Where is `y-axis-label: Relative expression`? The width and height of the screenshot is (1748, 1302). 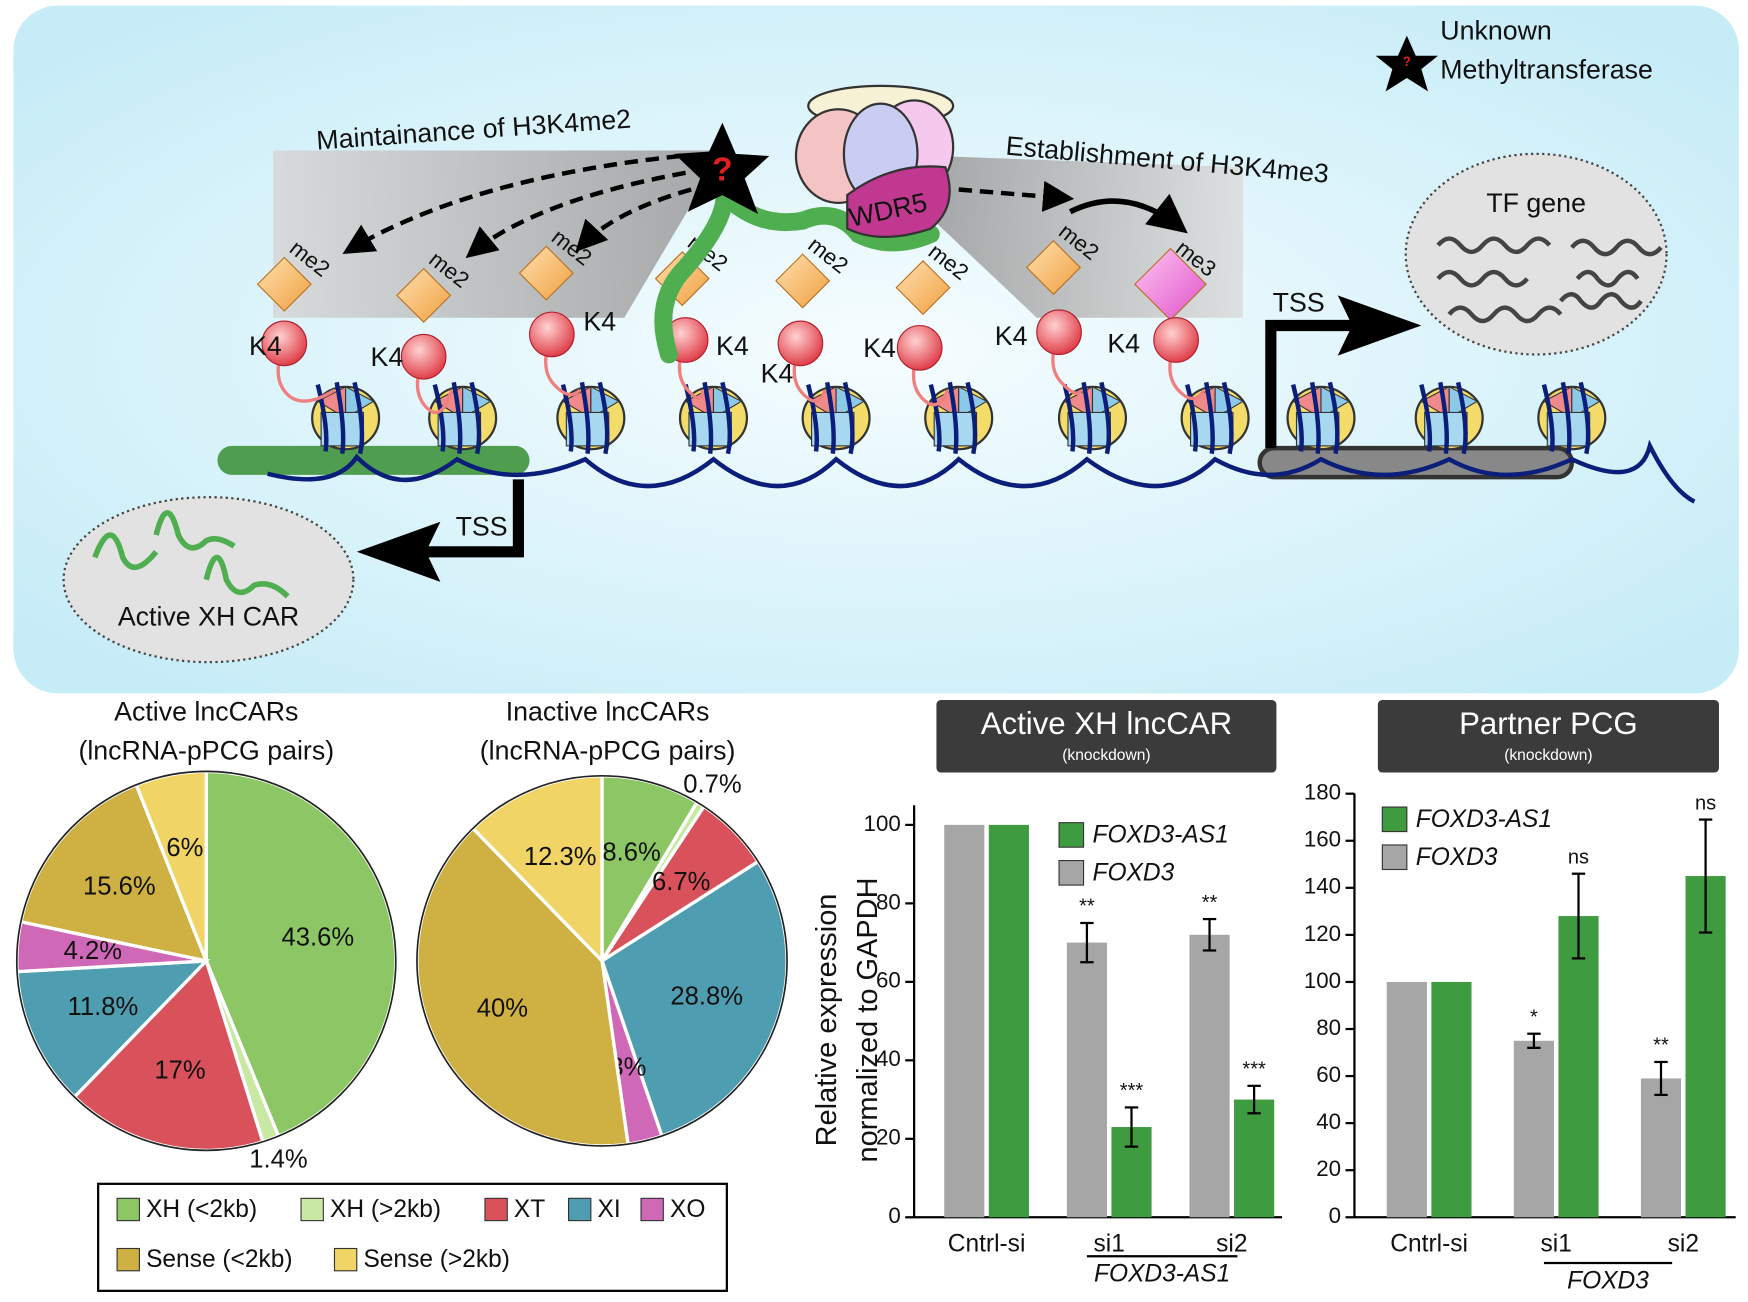
y-axis-label: Relative expression is located at coordinates (827, 1020).